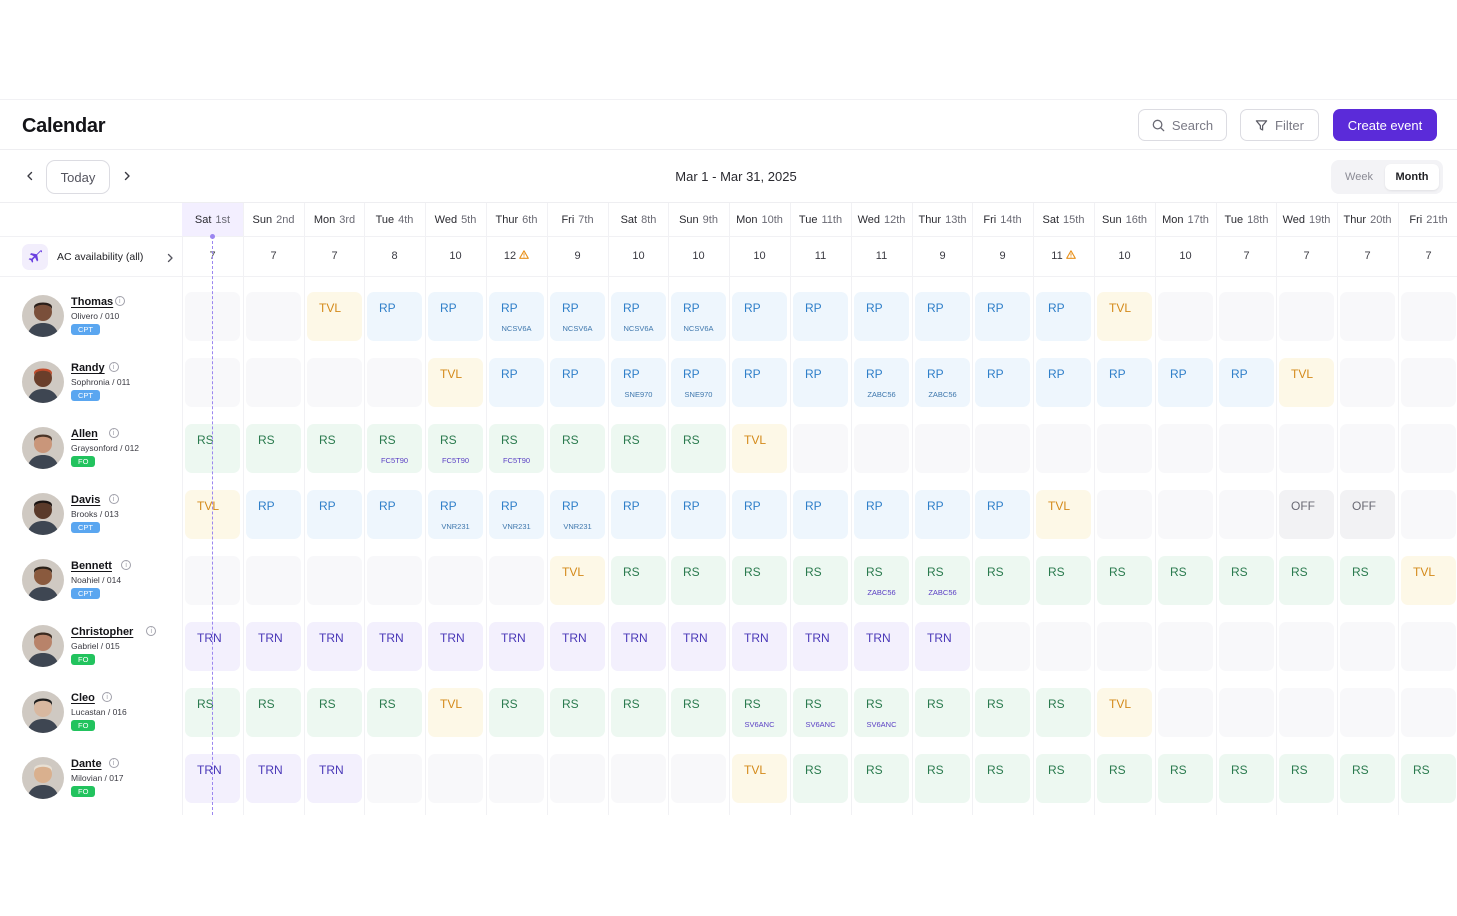  Describe the element at coordinates (102, 514) in the screenshot. I see `crew-member: Davis i Brooks / 013 CPT` at that location.